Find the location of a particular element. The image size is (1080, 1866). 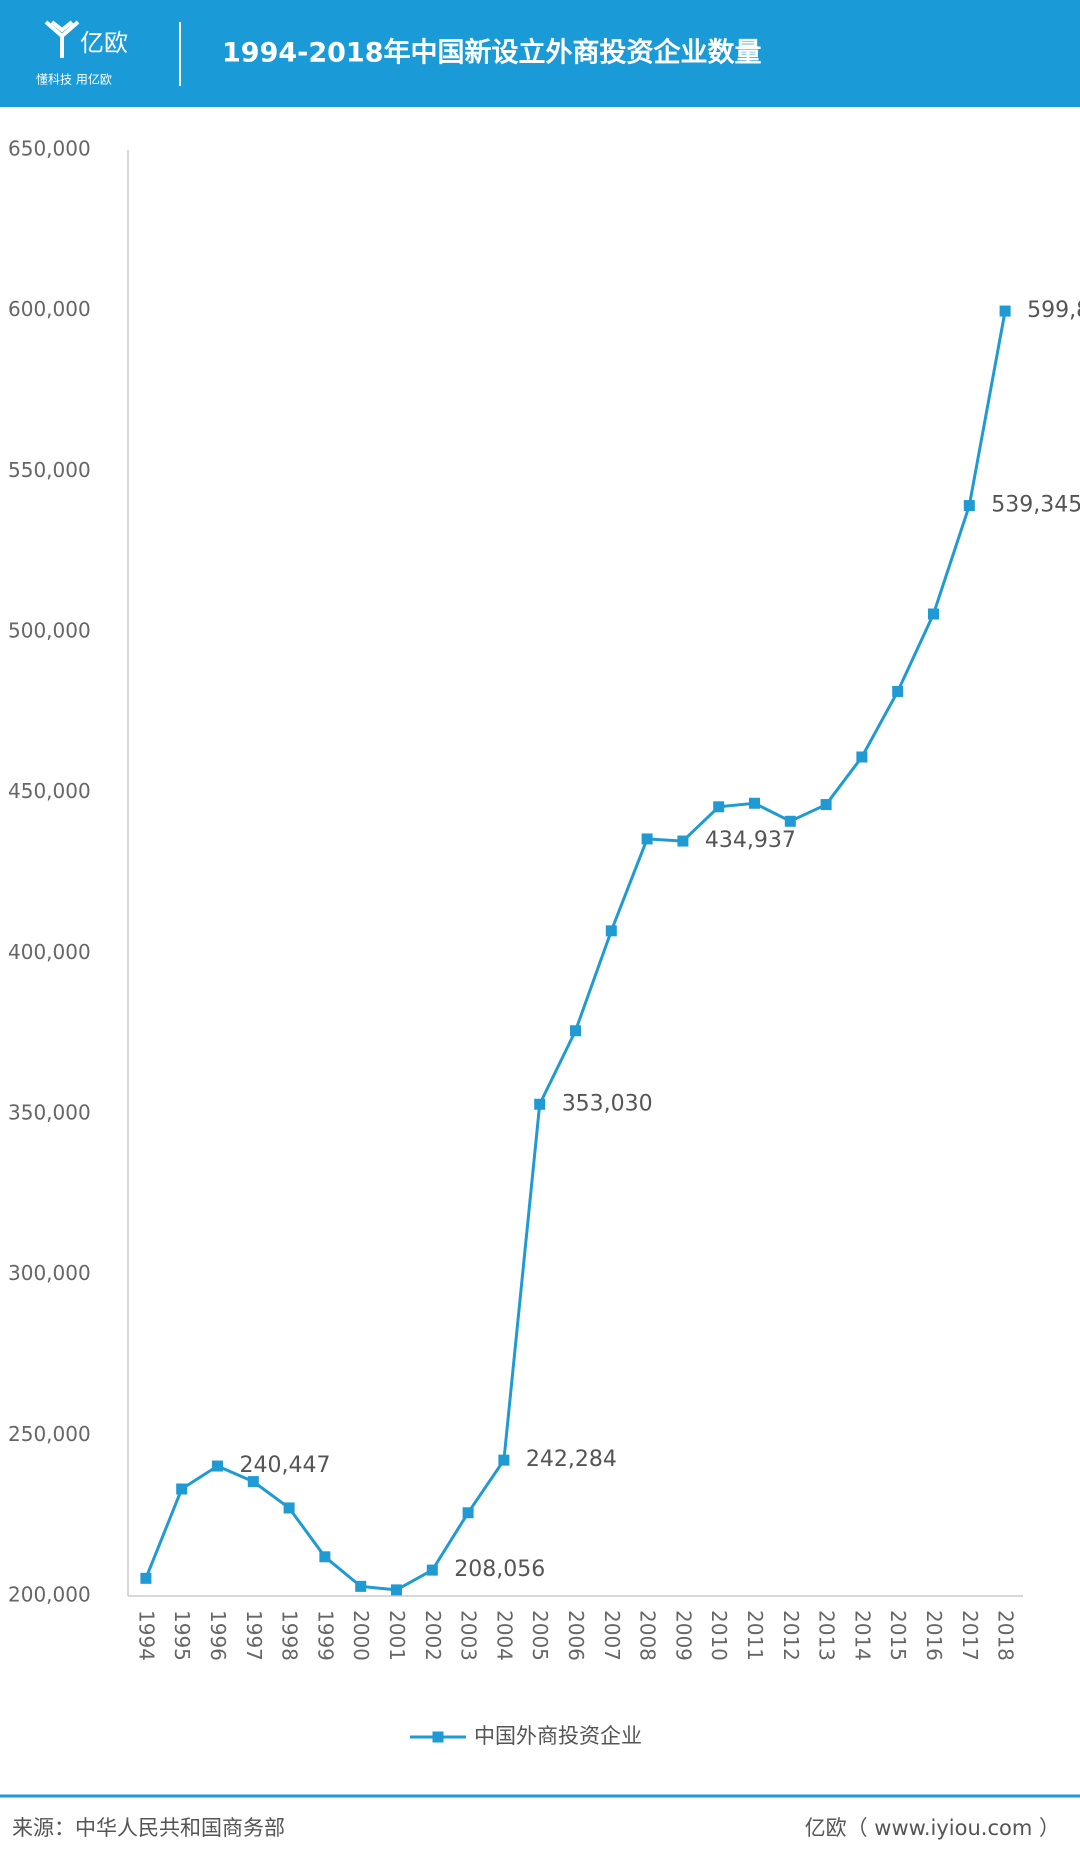

x-tick-label: 2015 is located at coordinates (898, 1635).